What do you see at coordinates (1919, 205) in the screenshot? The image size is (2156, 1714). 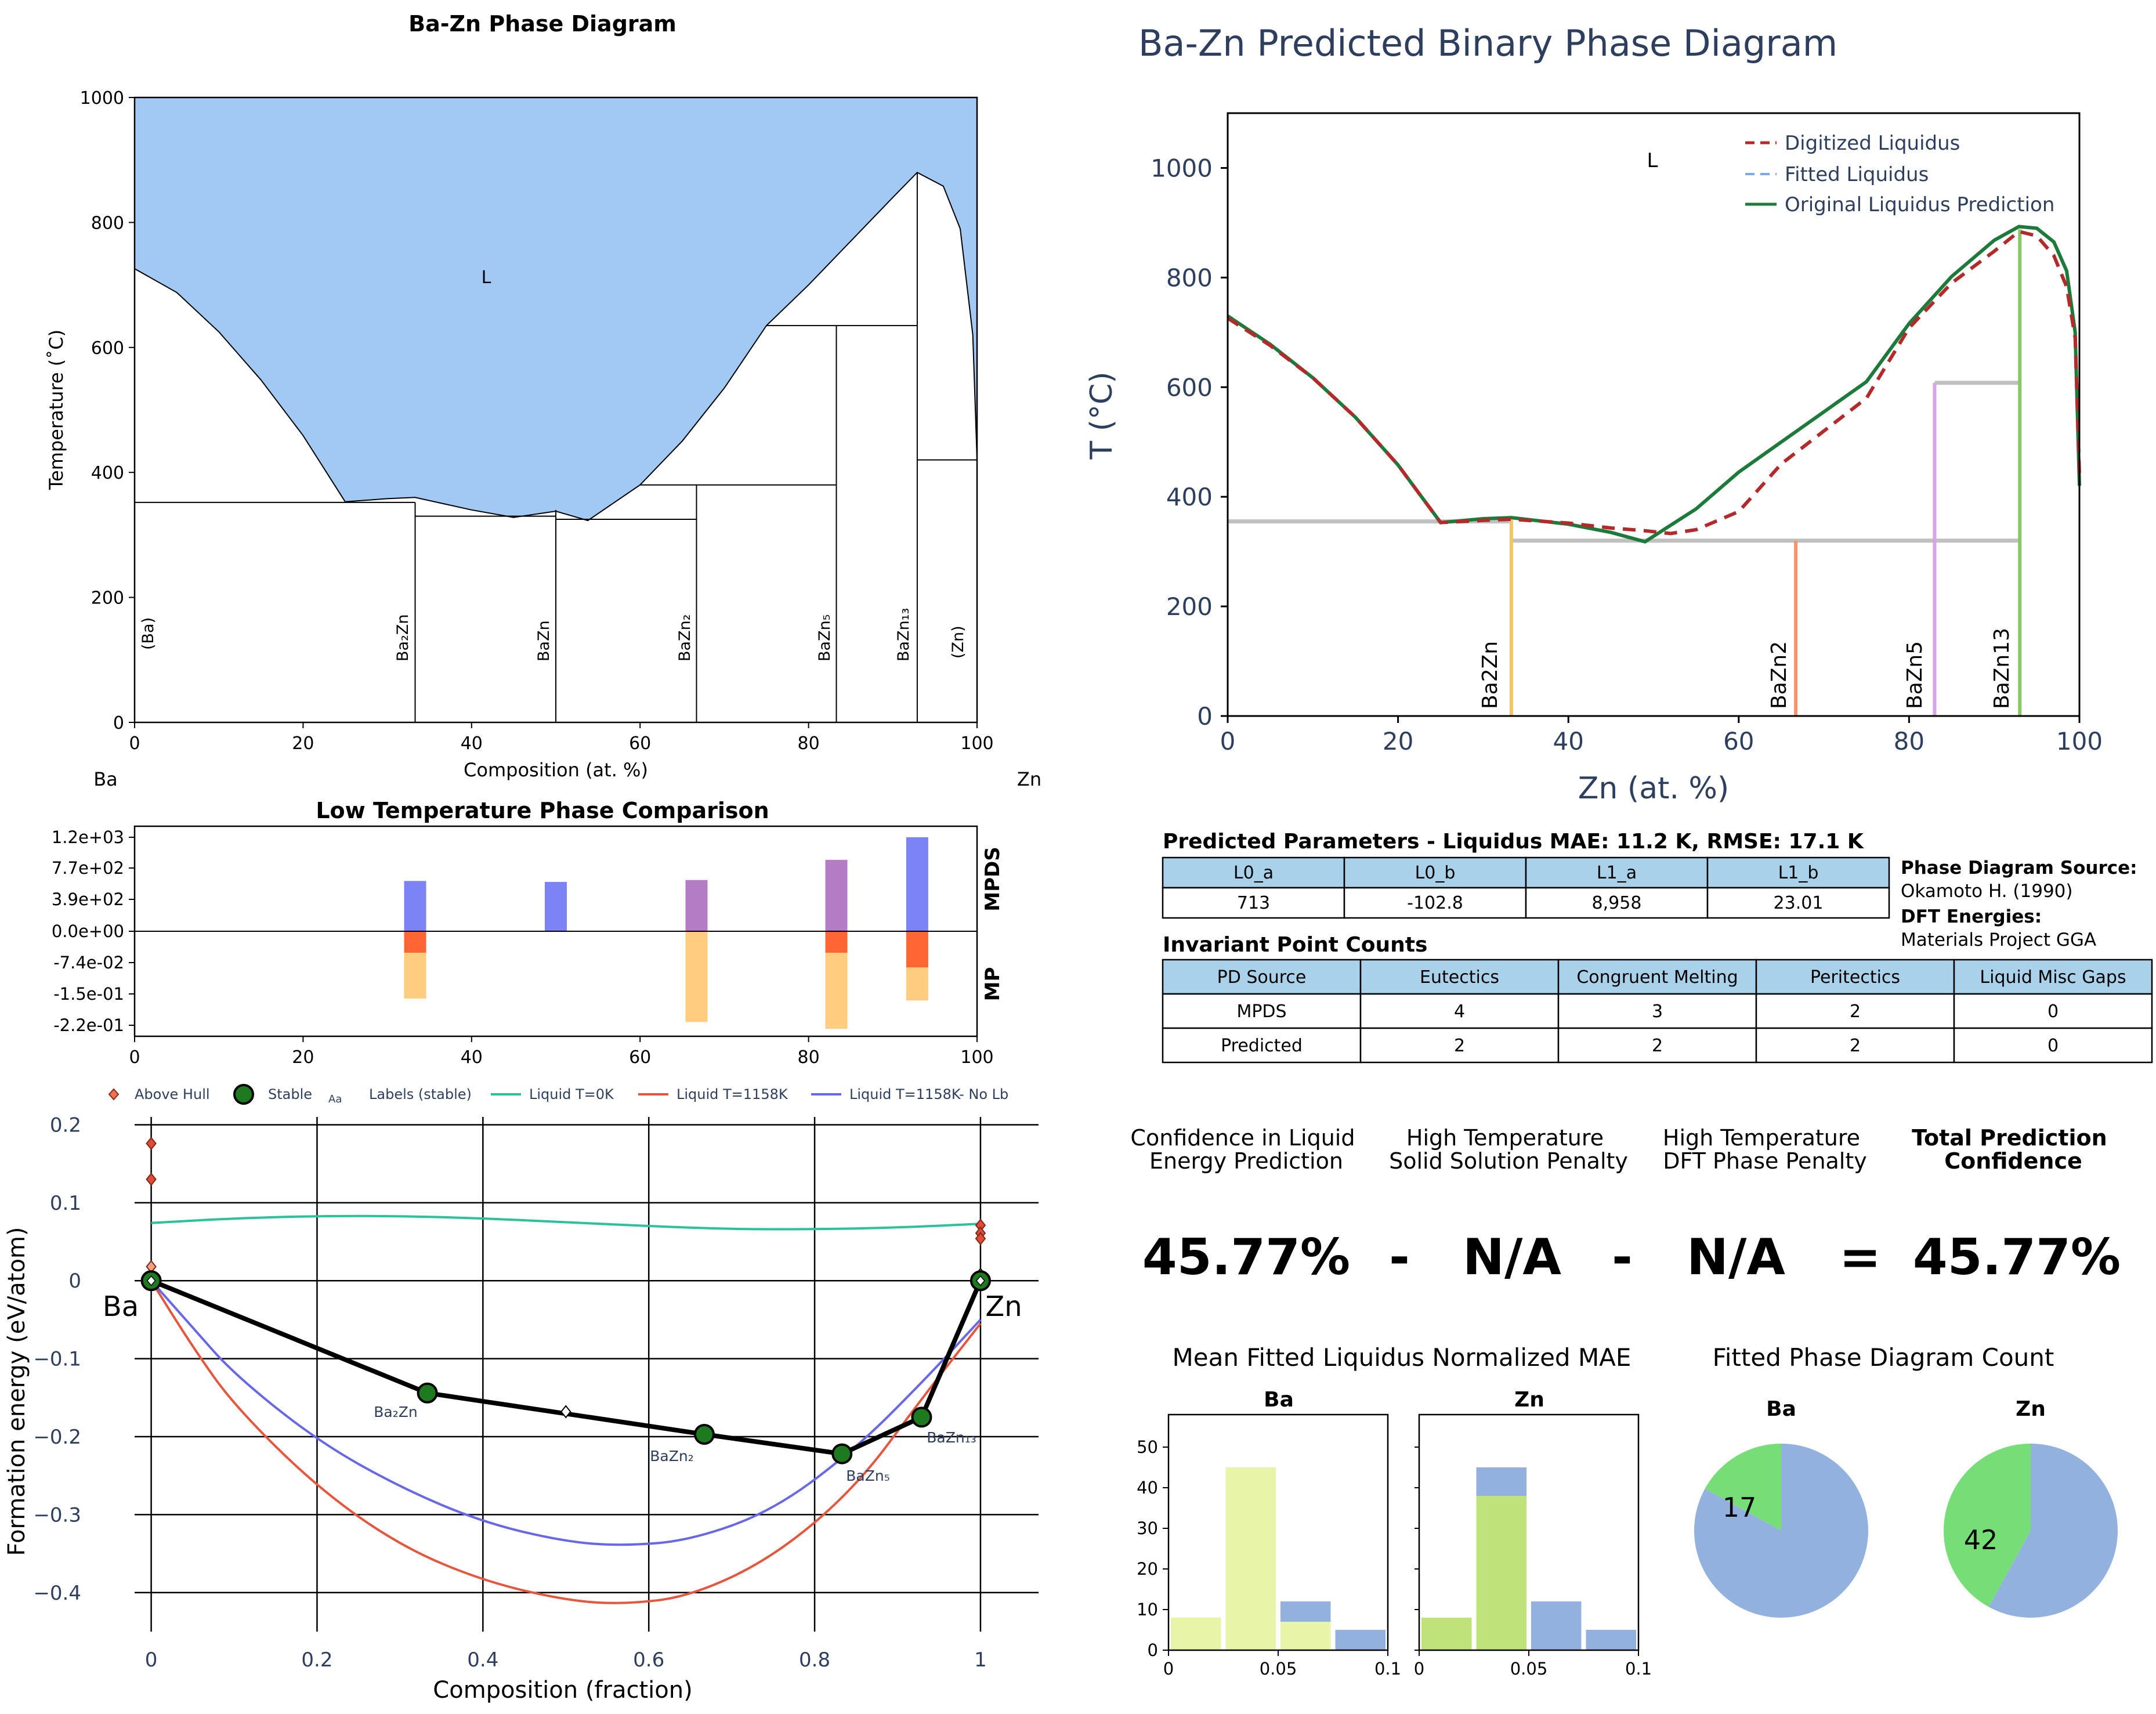 I see `legend-entry: Original Liquidus Prediction` at bounding box center [1919, 205].